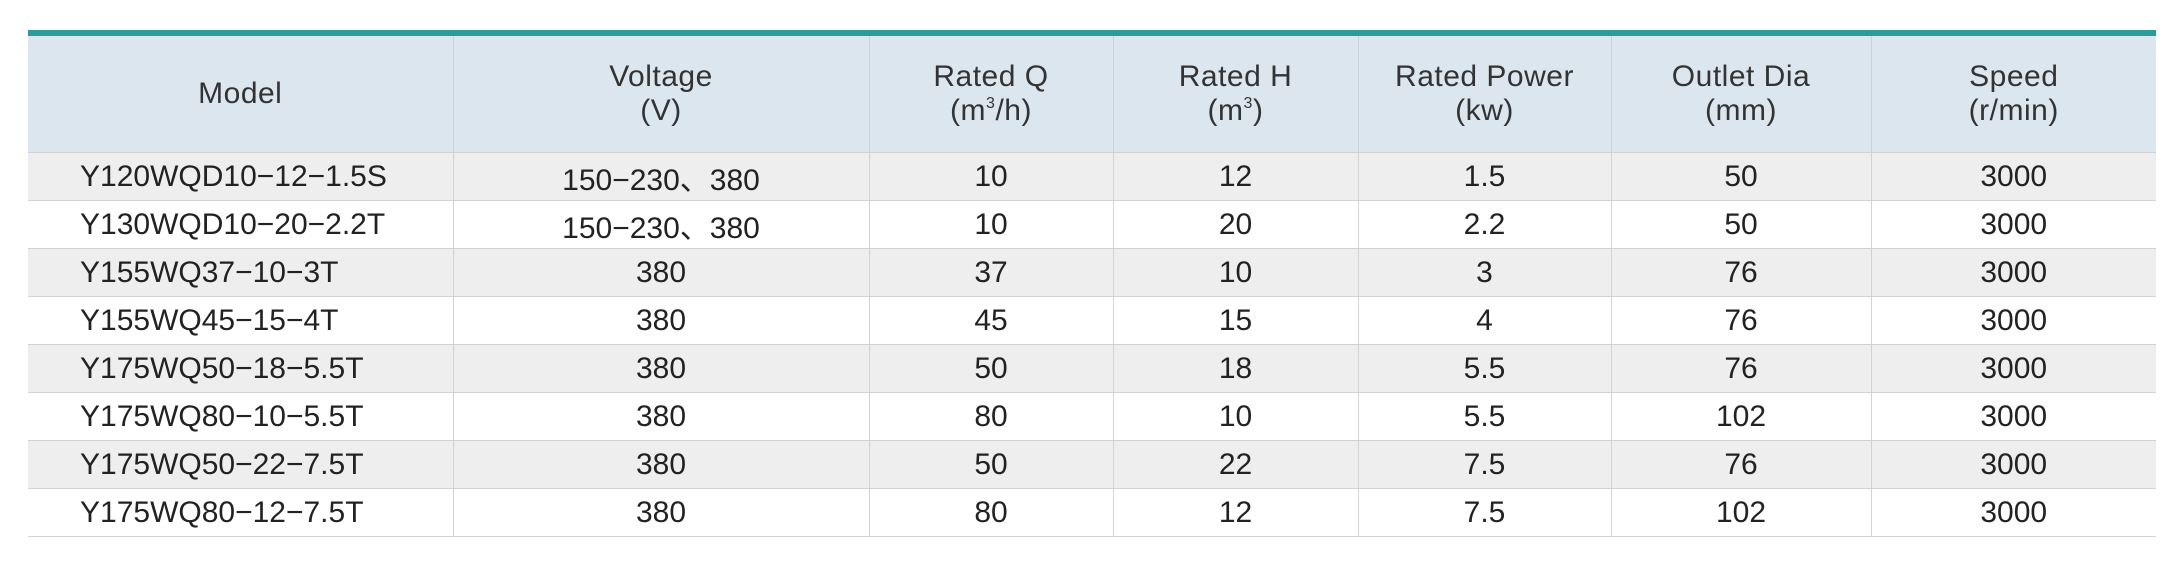  I want to click on header-rated-power-label: Rated Power, so click(1484, 76).